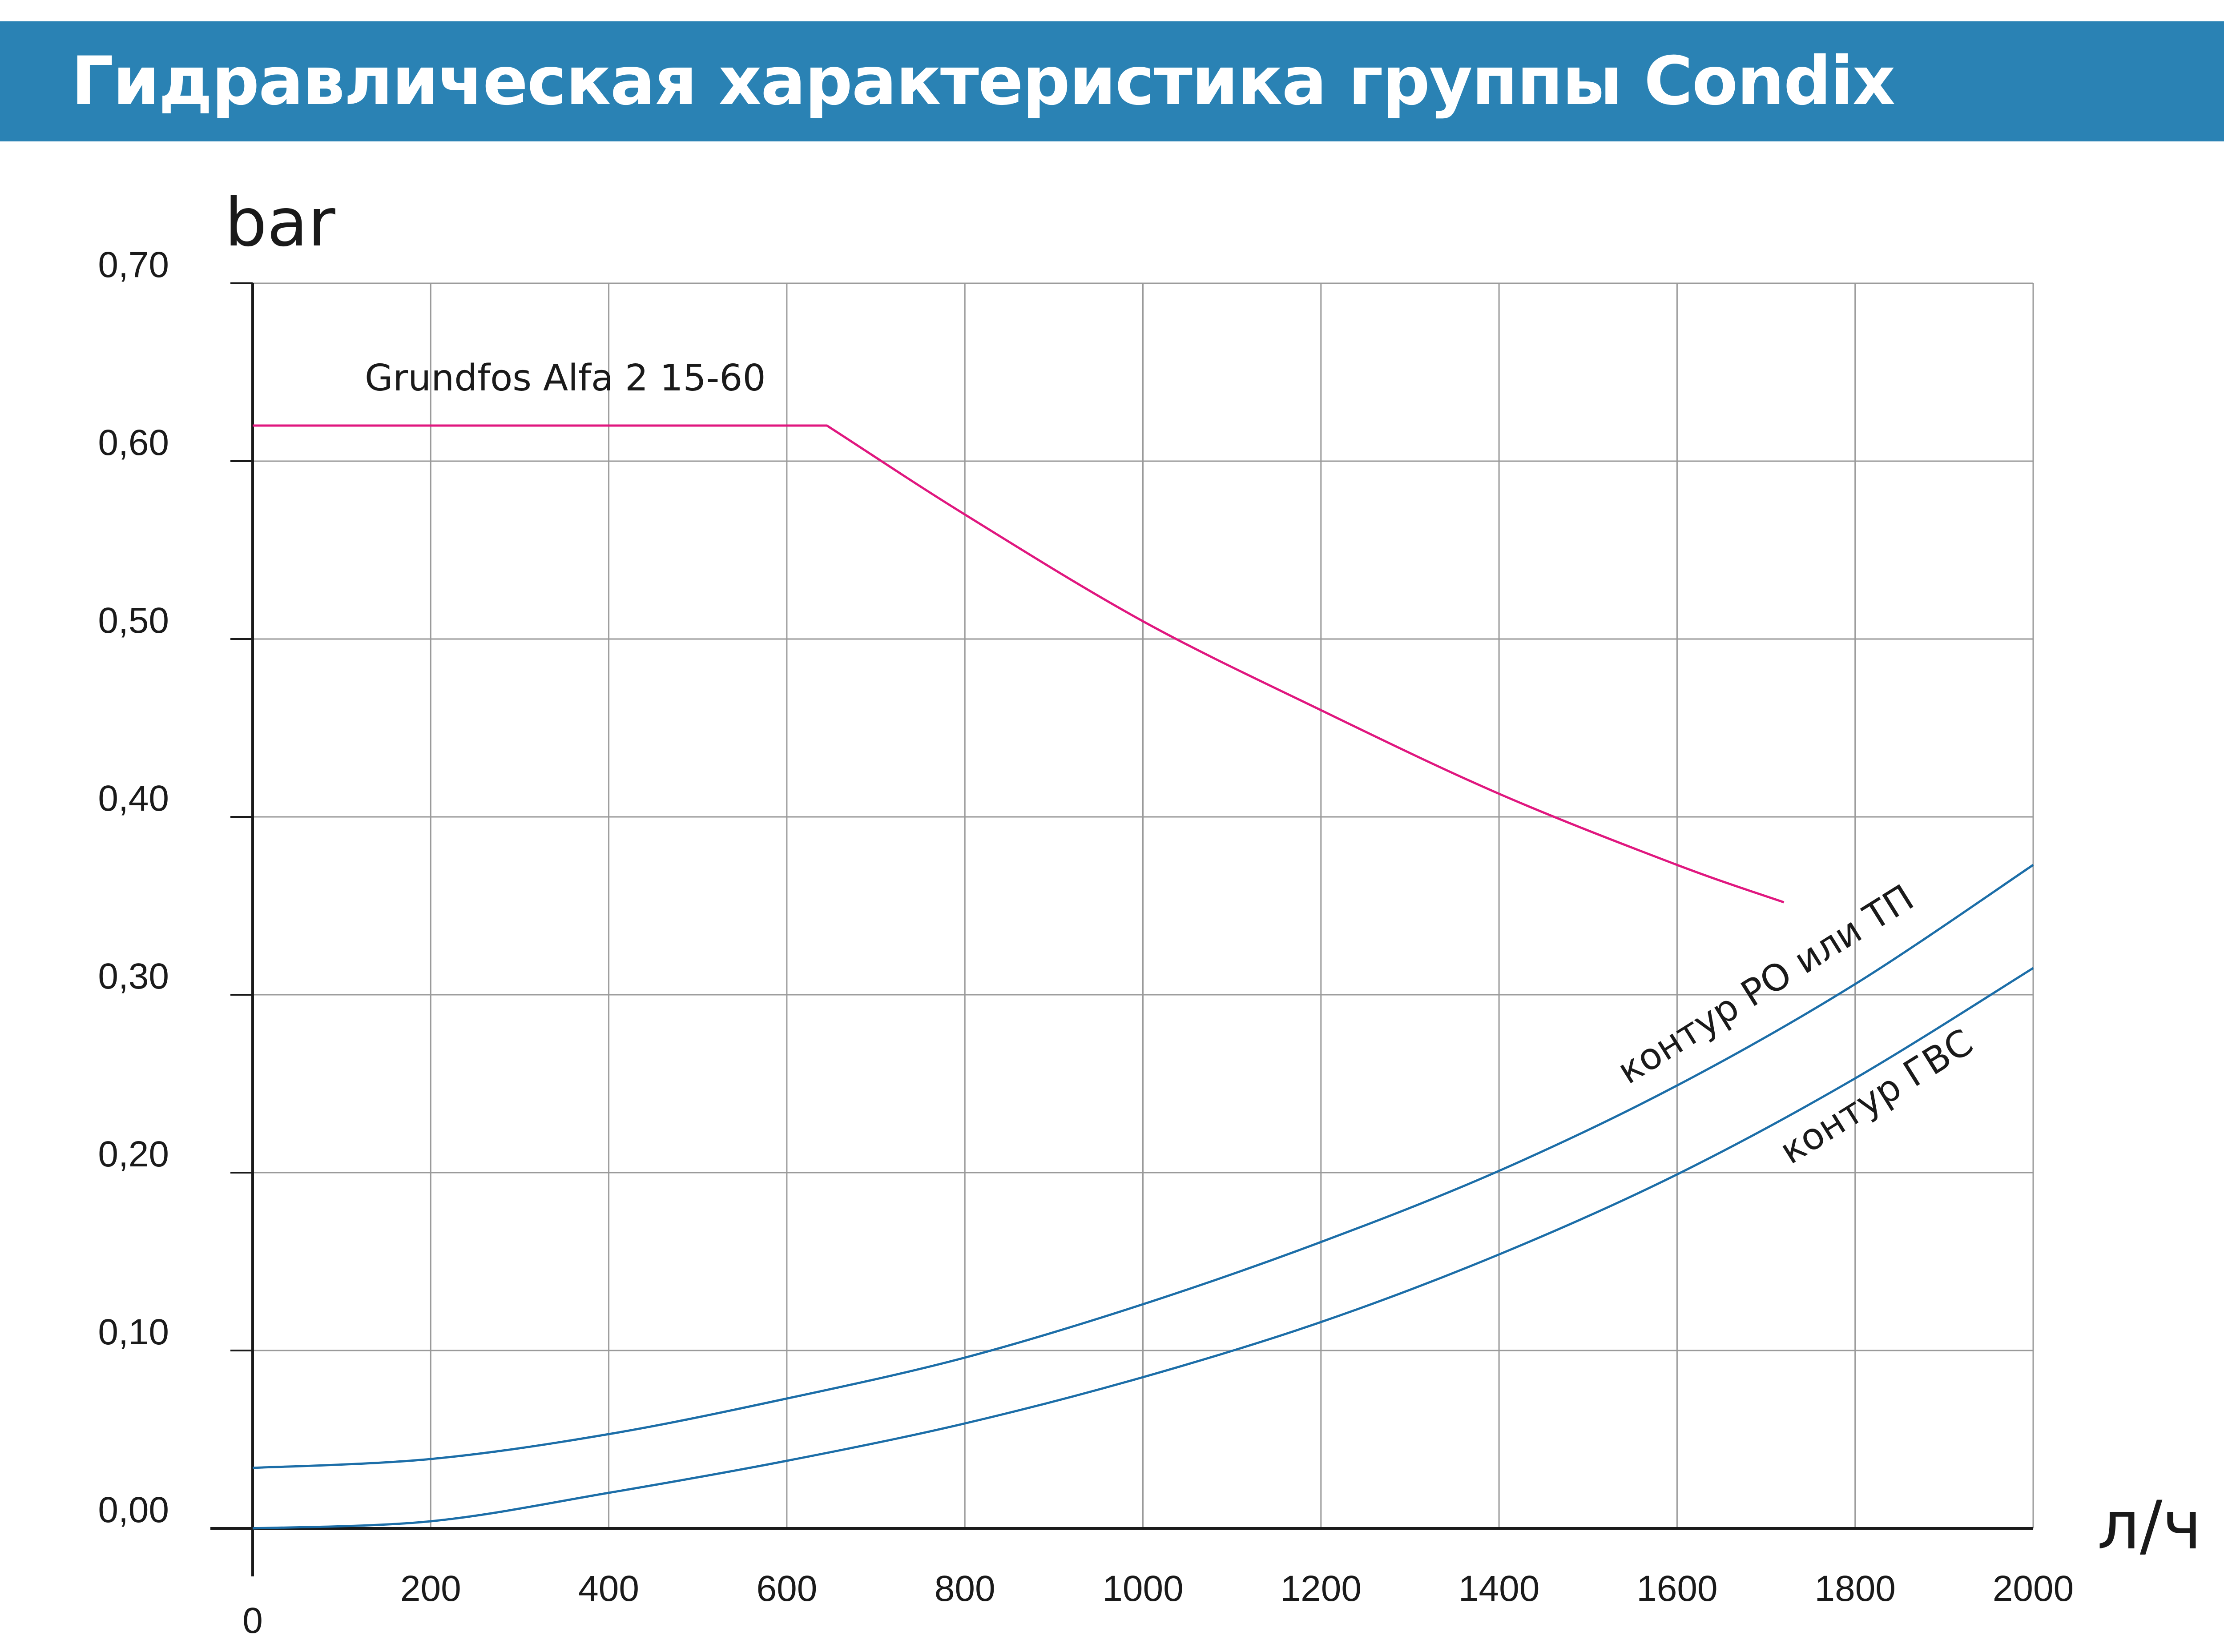 Image resolution: width=2224 pixels, height=1652 pixels. I want to click on x-tick-label: 200, so click(430, 1588).